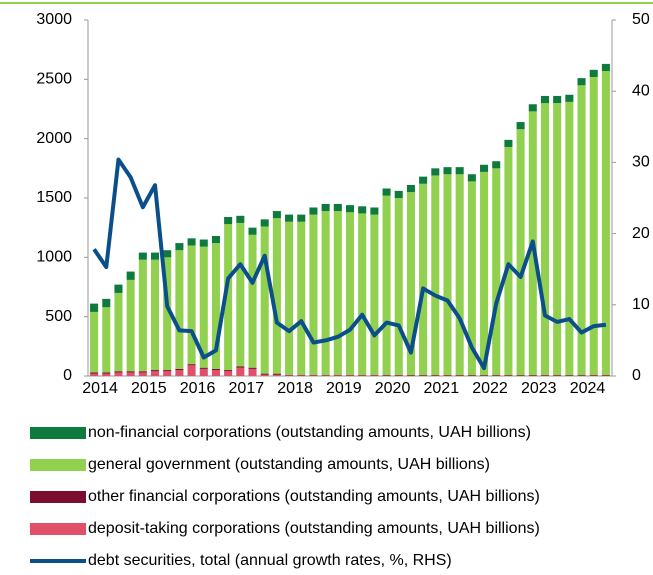 The image size is (653, 575). Describe the element at coordinates (67, 375) in the screenshot. I see `y-tick-label: 0` at that location.